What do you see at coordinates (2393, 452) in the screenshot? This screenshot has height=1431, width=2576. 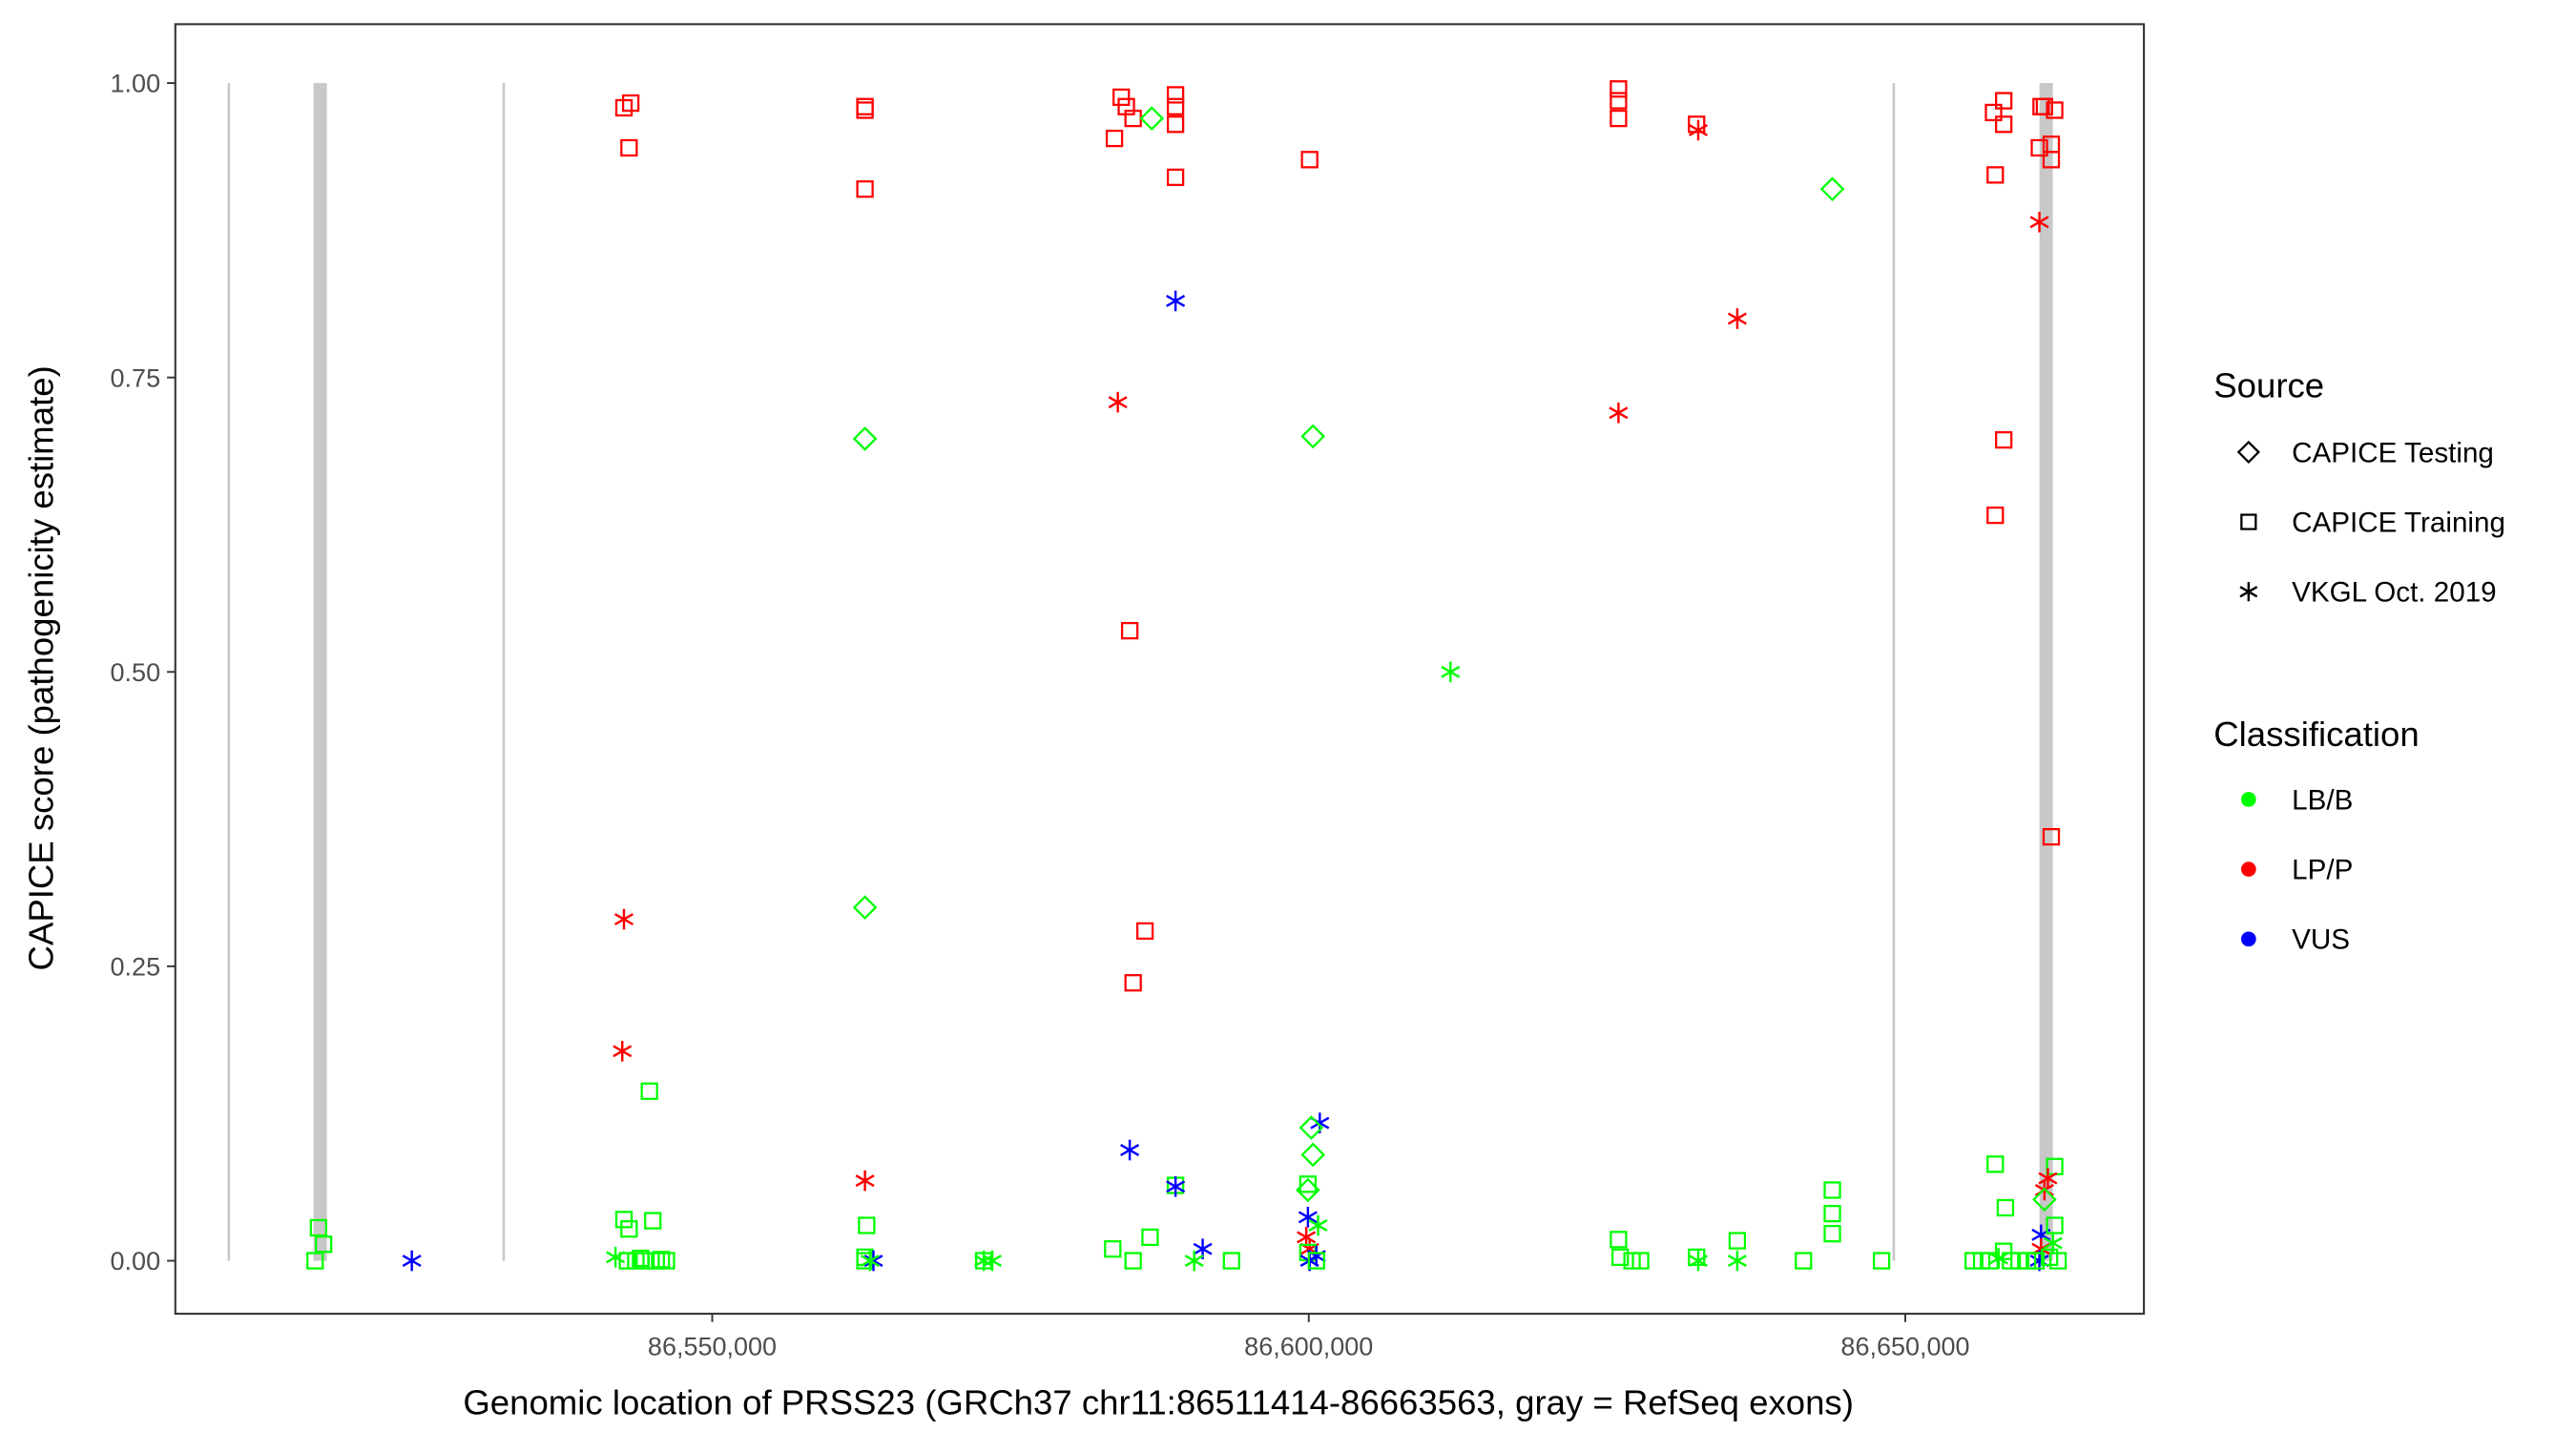 I see `legend-item-source: CAPICE Testing` at bounding box center [2393, 452].